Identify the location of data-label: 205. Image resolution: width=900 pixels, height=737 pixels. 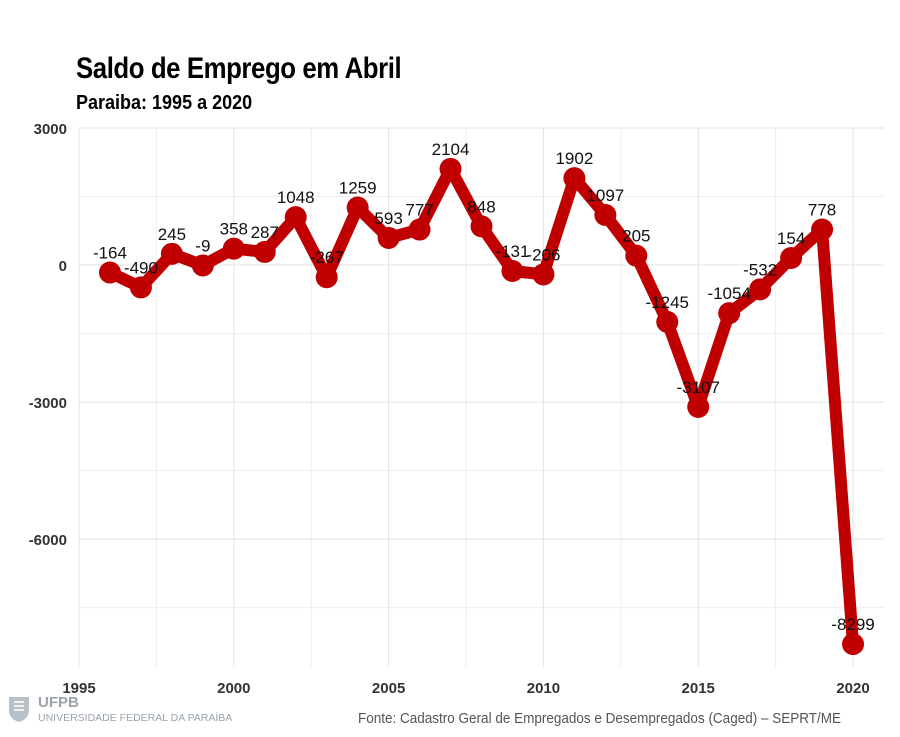
(636, 236).